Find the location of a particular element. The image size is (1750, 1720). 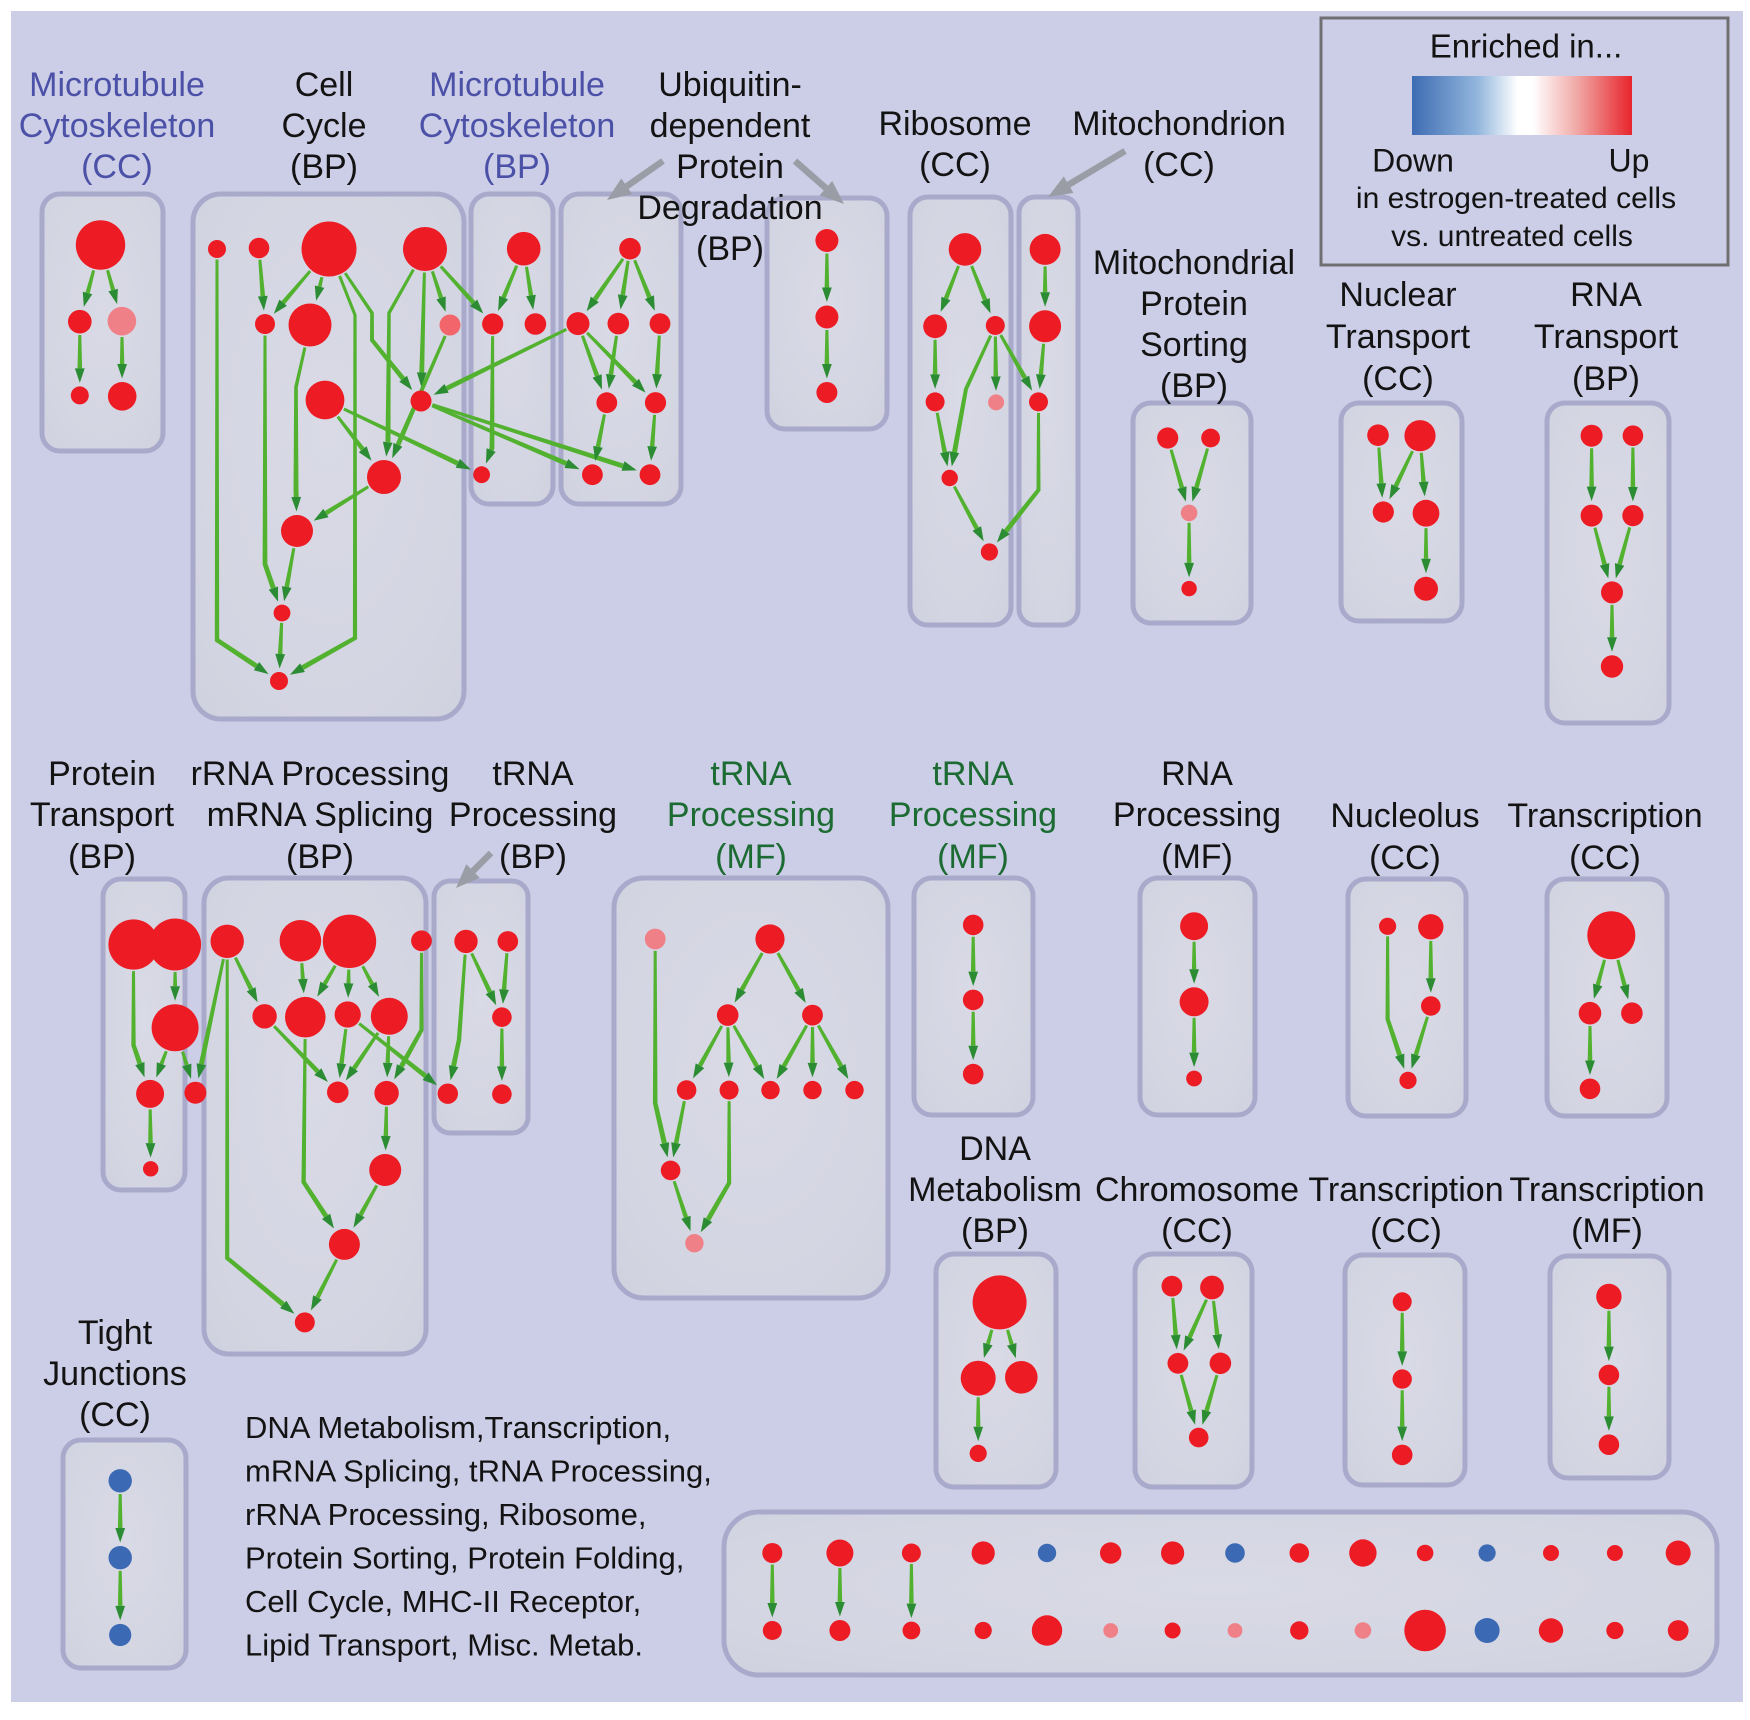

svg-text: Lipid Transport, Misc. Metab. is located at coordinates (444, 1645).